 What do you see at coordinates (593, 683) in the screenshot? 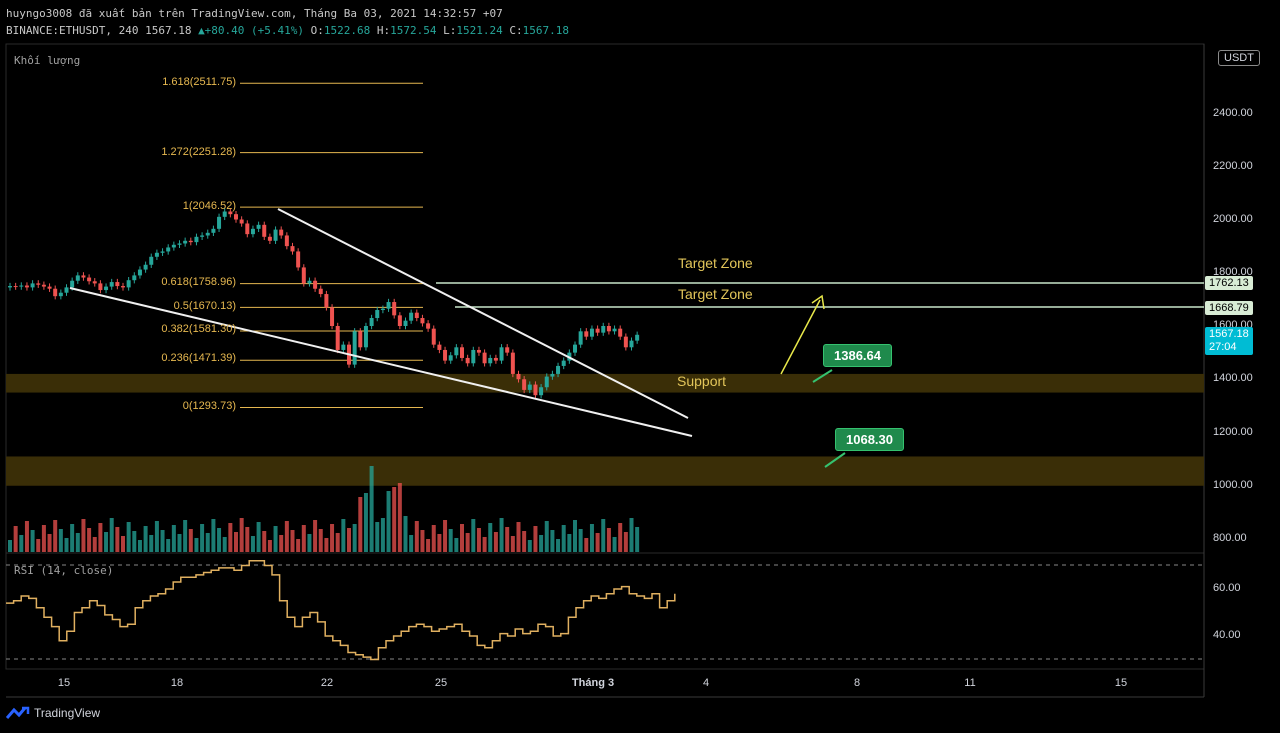
I see `time-axis-tick: Tháng 3` at bounding box center [593, 683].